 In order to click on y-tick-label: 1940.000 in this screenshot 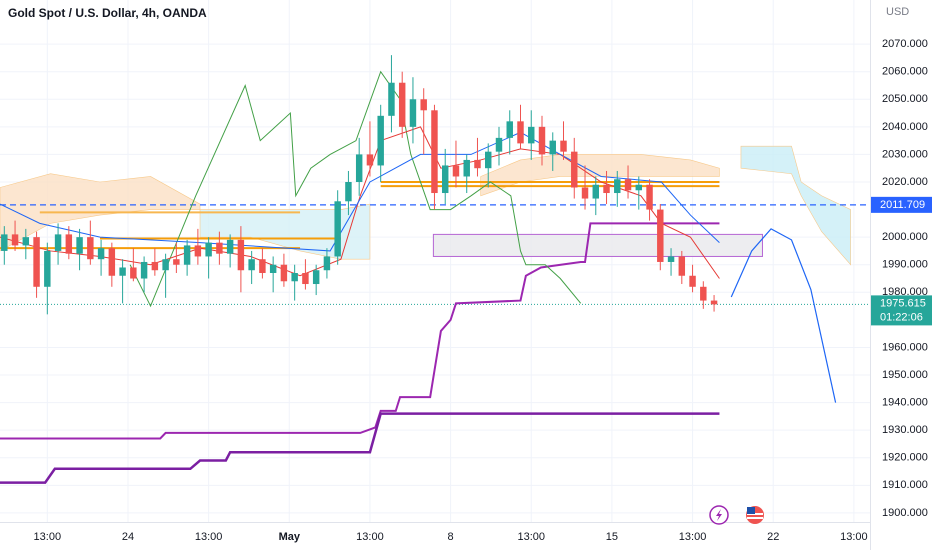, I will do `click(905, 403)`.